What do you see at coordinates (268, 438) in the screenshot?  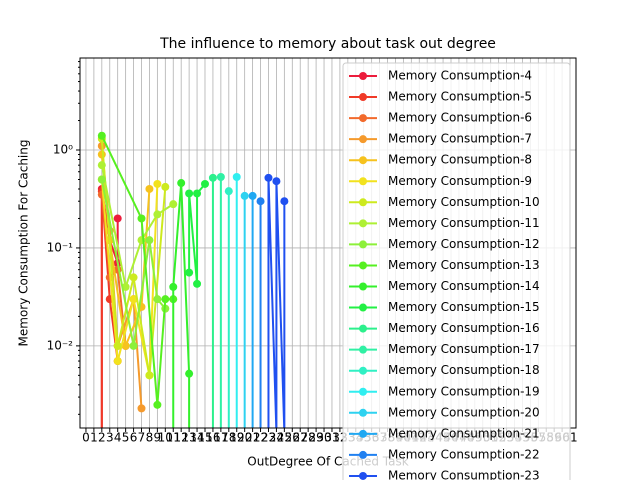 I see `x-tick-label: 23` at bounding box center [268, 438].